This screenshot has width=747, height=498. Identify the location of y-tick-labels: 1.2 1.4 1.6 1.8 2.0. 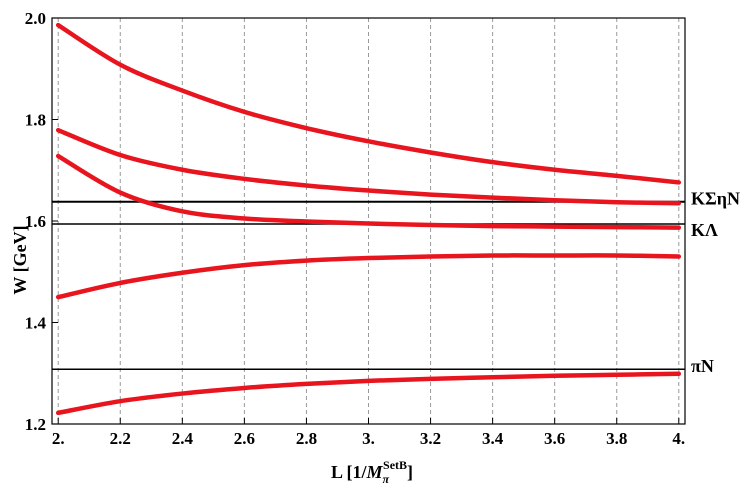
(36, 221).